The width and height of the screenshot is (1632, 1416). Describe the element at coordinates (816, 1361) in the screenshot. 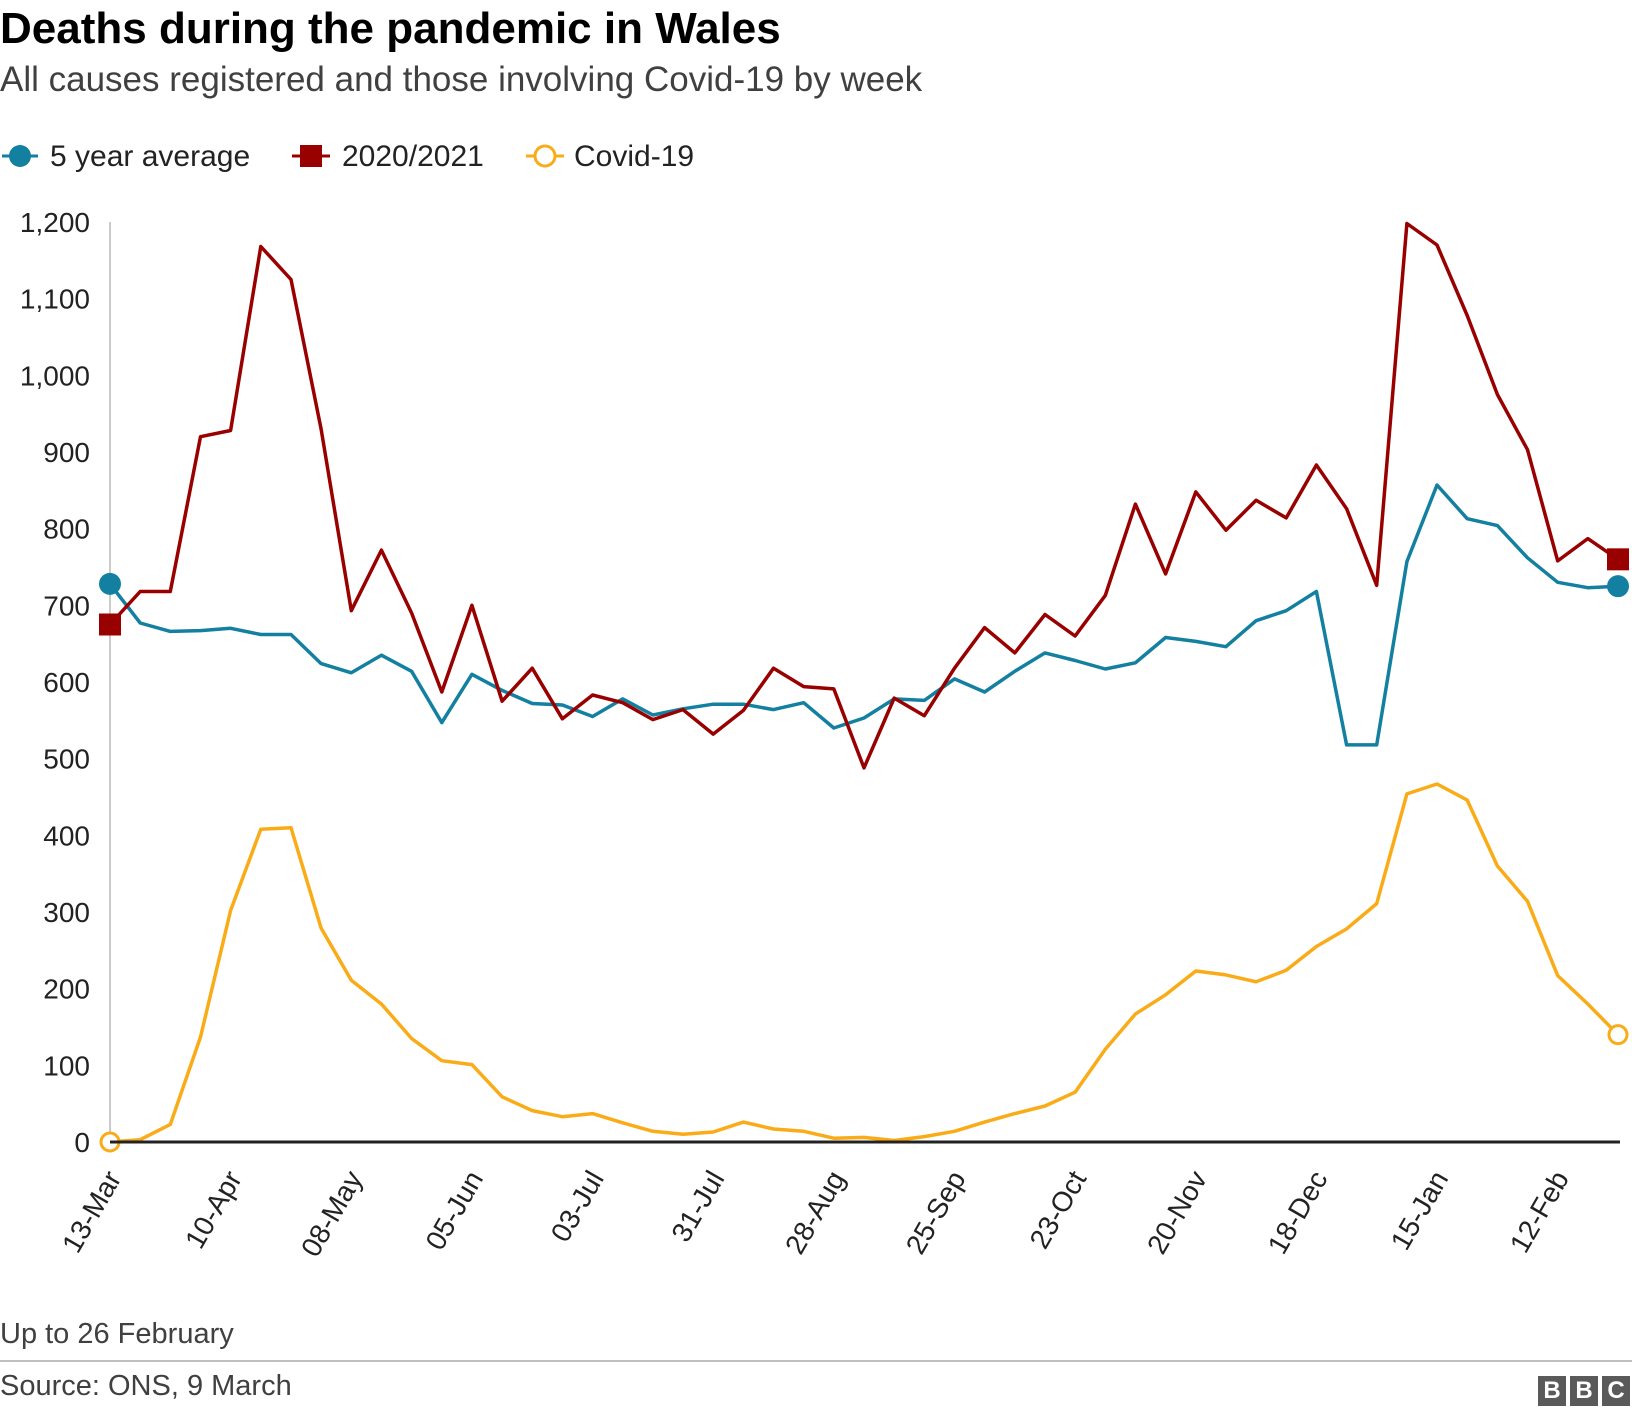

I see `footer-divider` at that location.